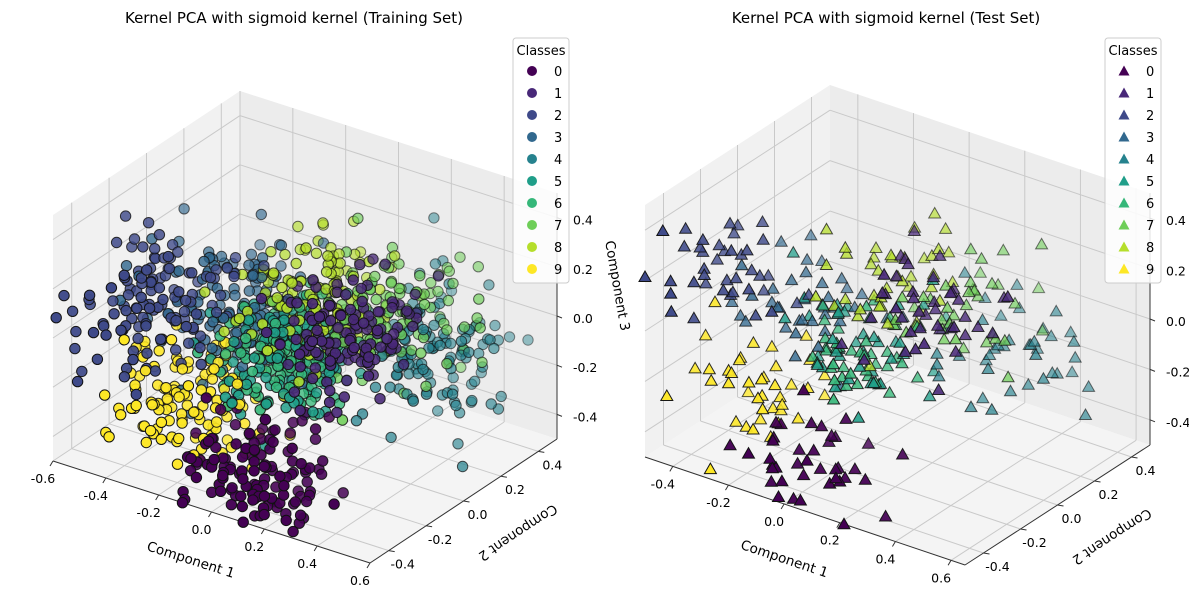  What do you see at coordinates (202, 529) in the screenshot?
I see `x-tick-label: 0.0` at bounding box center [202, 529].